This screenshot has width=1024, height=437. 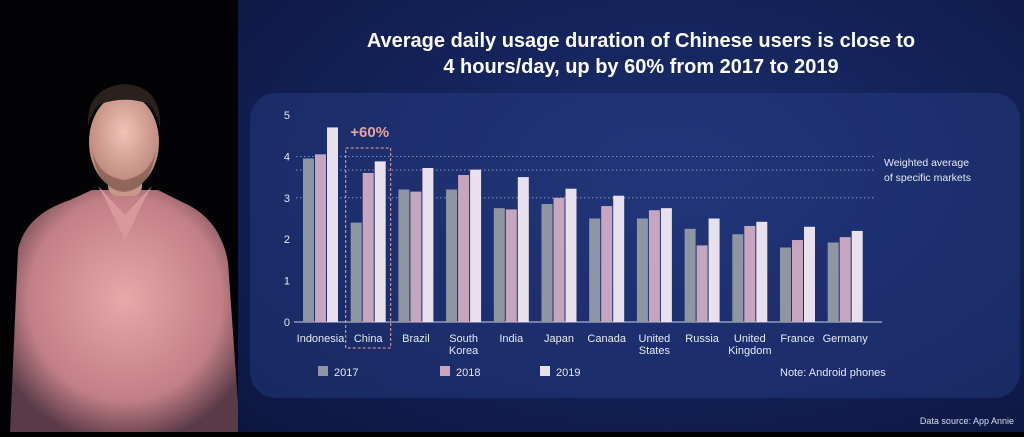 I want to click on category-label: Indonesia, so click(x=321, y=339).